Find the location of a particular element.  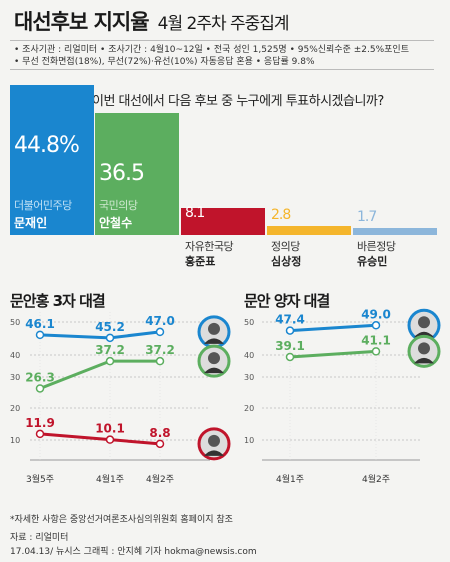

chart3-y-tick-label: 50 is located at coordinates (15, 322).